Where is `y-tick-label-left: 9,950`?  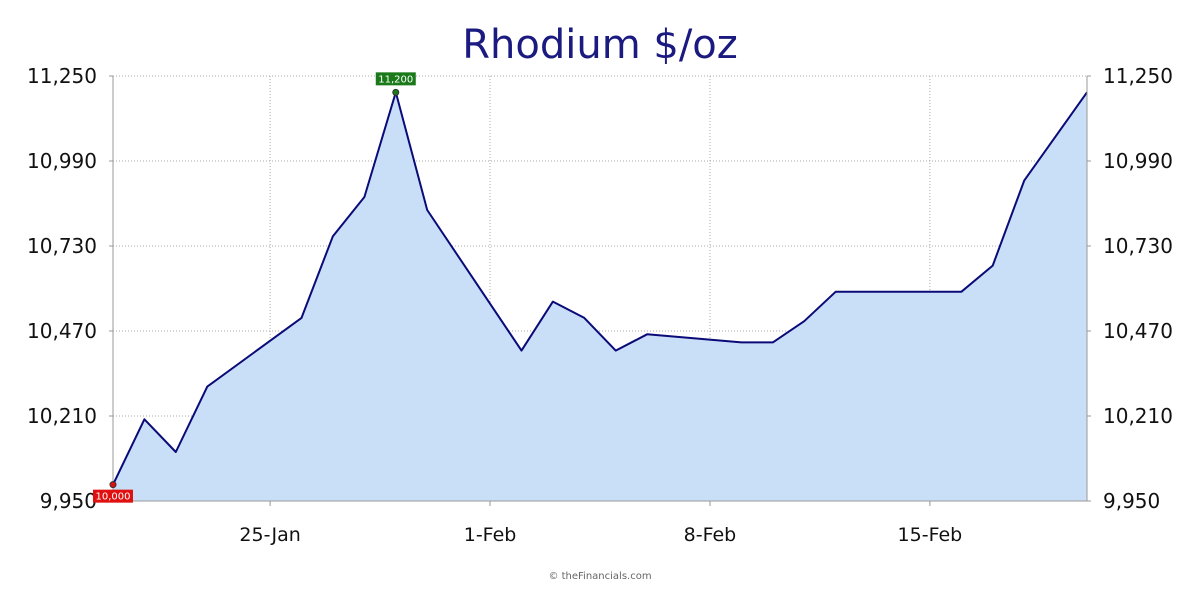
y-tick-label-left: 9,950 is located at coordinates (68, 501).